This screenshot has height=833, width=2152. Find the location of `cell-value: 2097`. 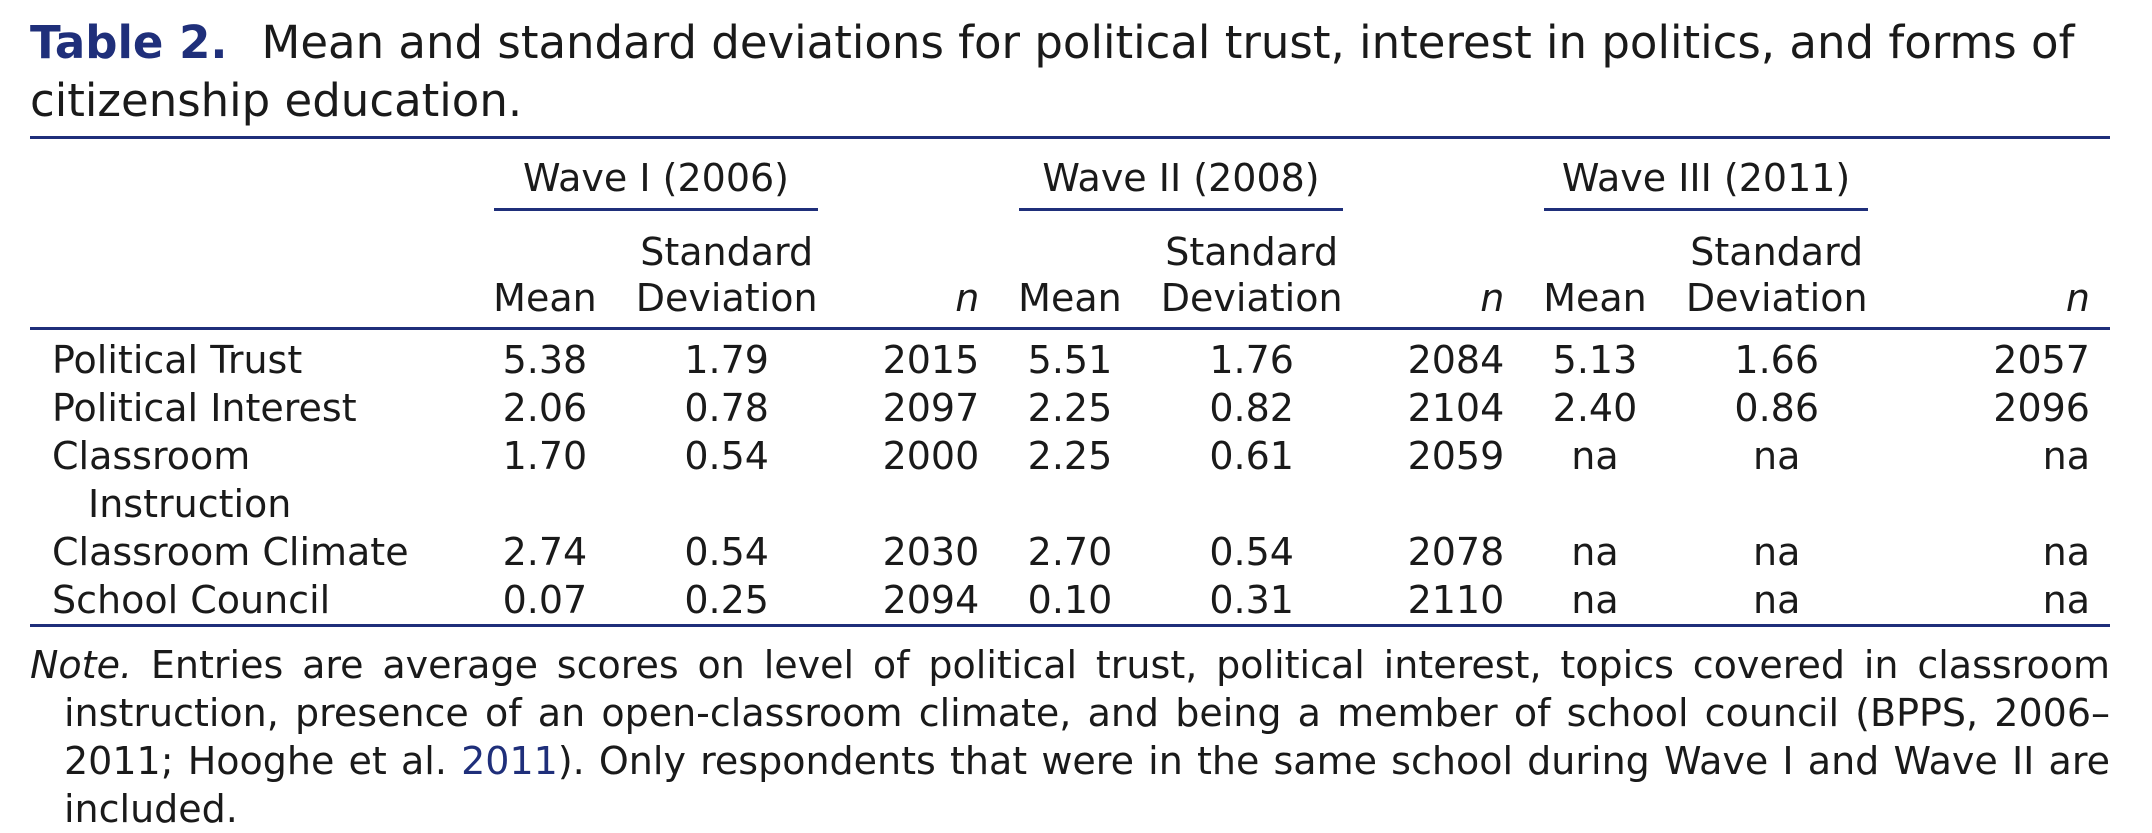

cell-value: 2097 is located at coordinates (931, 408).